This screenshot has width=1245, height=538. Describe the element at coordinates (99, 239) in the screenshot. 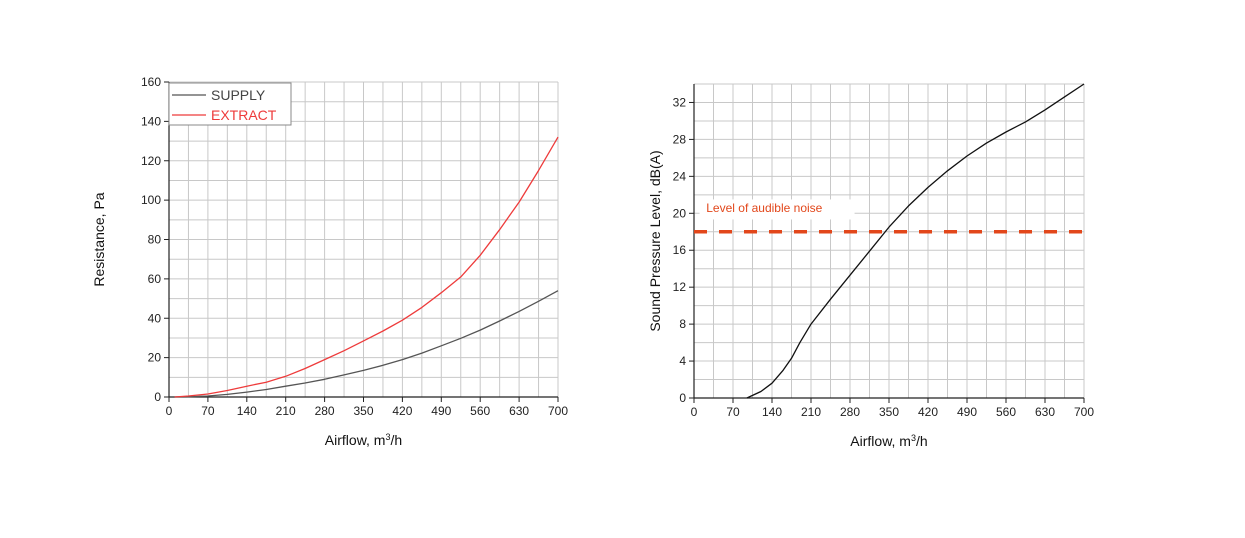

I see `y-axis-label: Resistance, Pa` at that location.